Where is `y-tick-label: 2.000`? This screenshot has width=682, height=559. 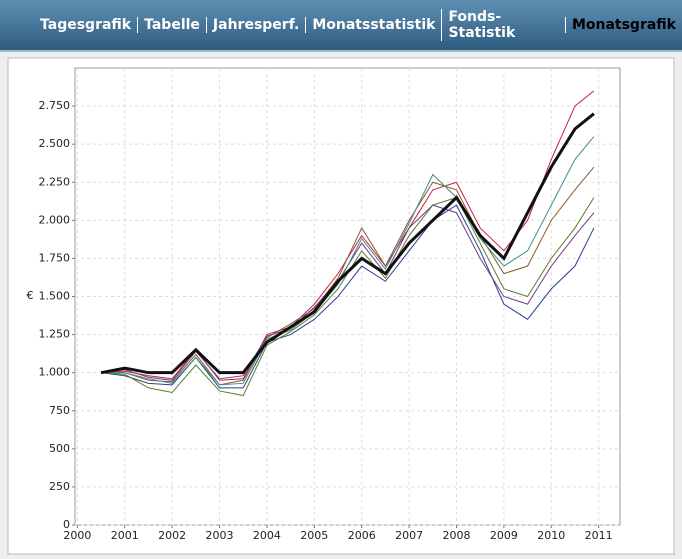
y-tick-label: 2.000 is located at coordinates (55, 219).